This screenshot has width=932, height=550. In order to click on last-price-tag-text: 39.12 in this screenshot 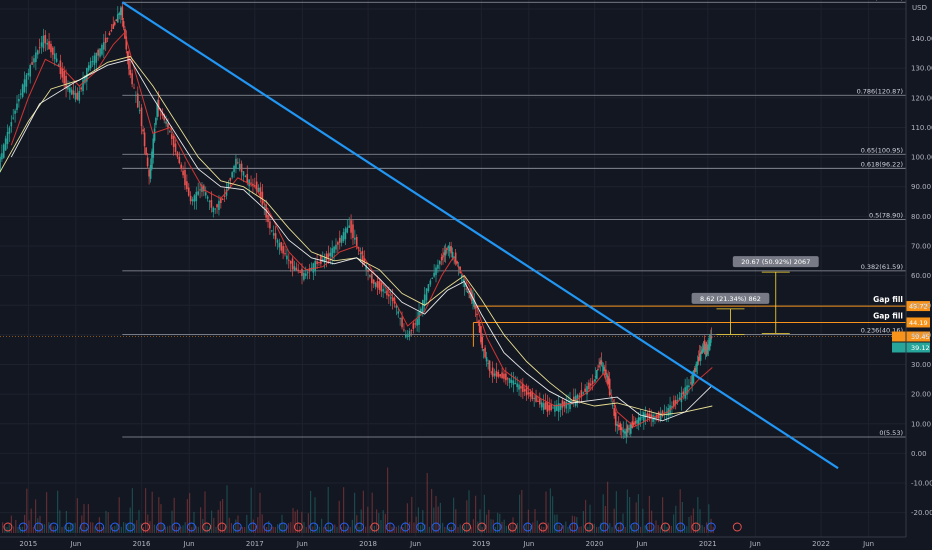, I will do `click(920, 348)`.